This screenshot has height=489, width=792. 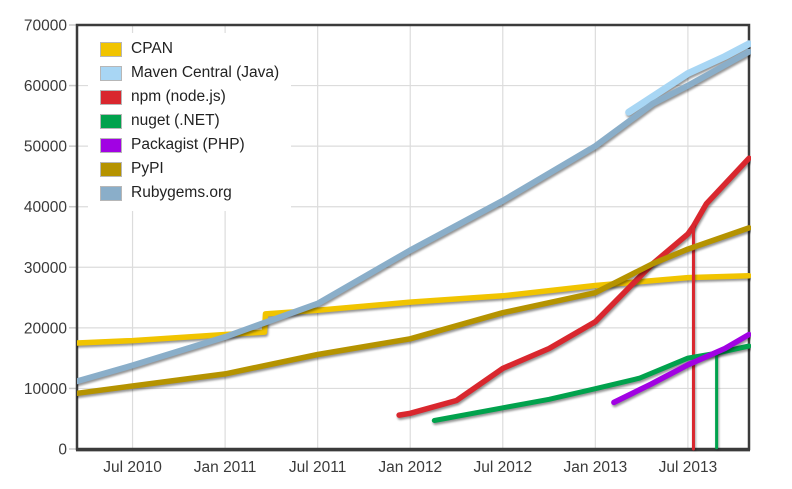 I want to click on legend-item-cpan: CPAN, so click(x=189, y=49).